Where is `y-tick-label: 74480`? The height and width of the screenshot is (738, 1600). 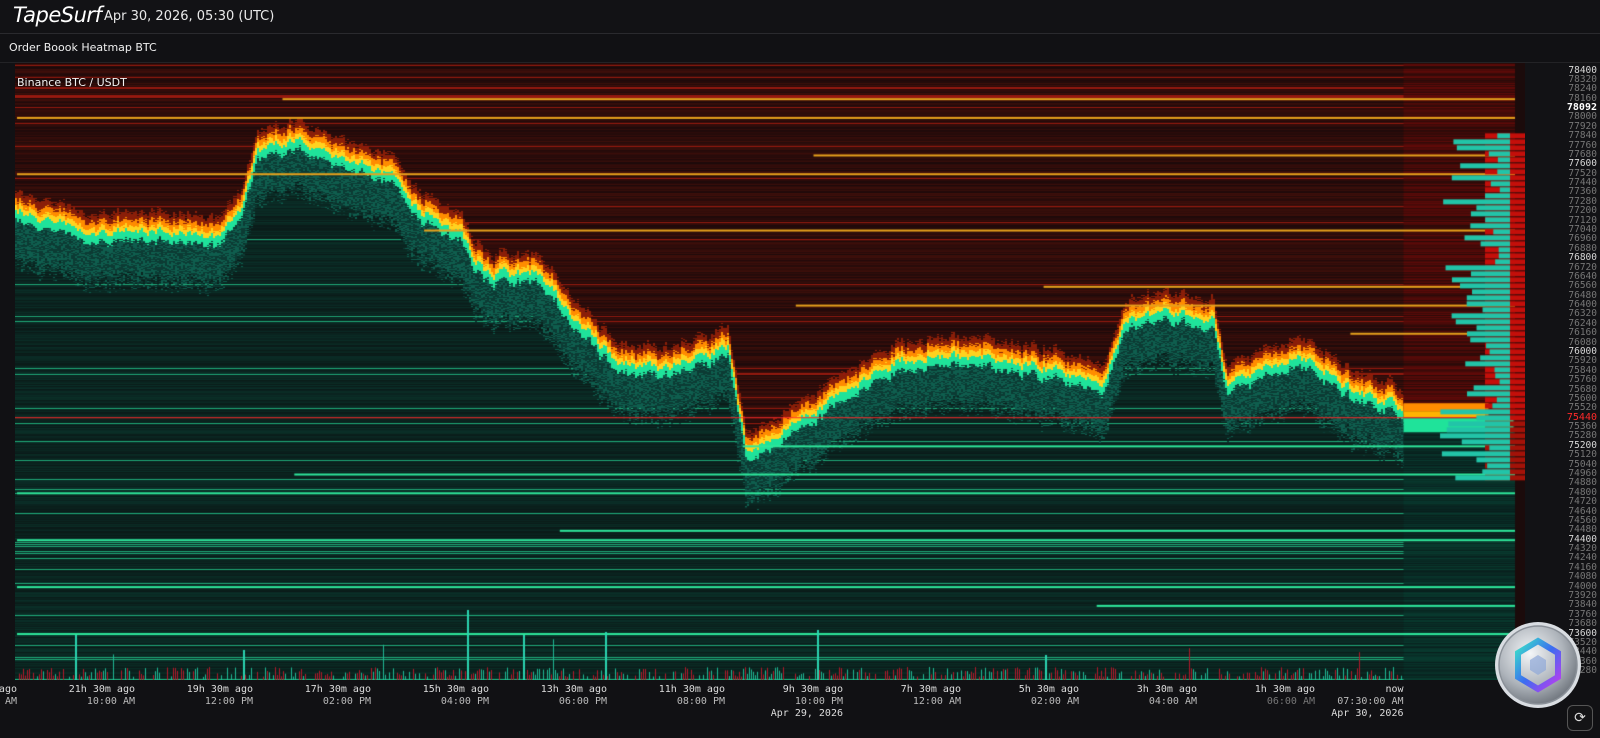 y-tick-label: 74480 is located at coordinates (1582, 530).